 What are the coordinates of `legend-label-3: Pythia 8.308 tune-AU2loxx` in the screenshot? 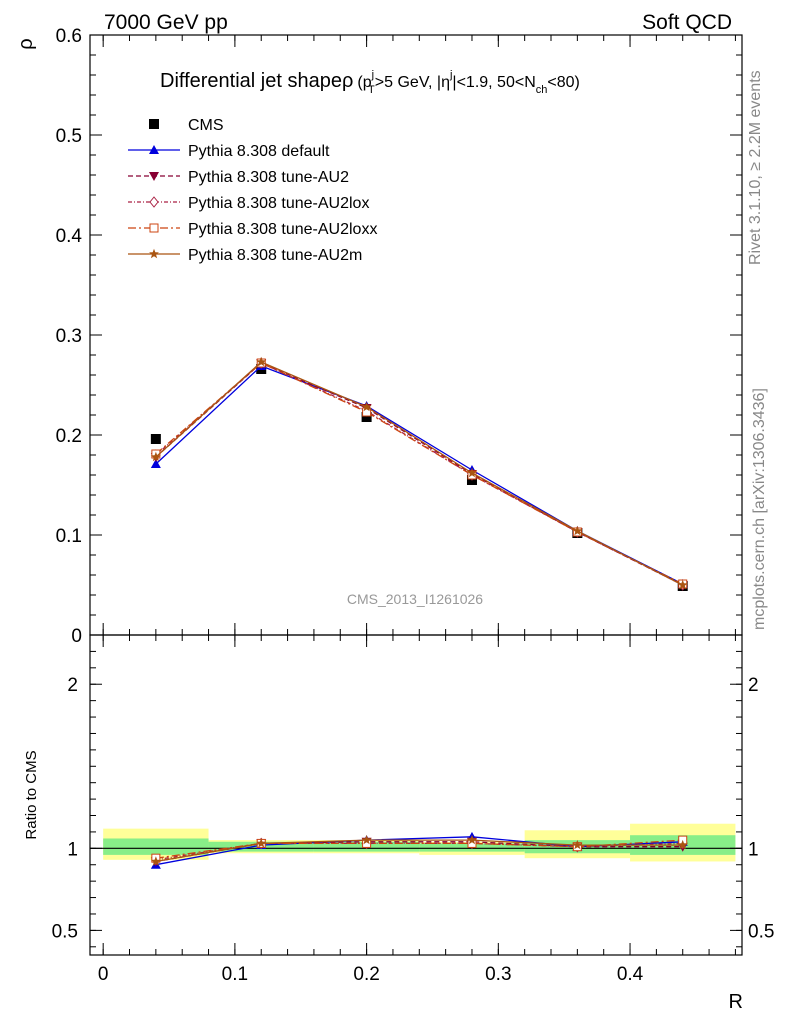 It's located at (282, 229).